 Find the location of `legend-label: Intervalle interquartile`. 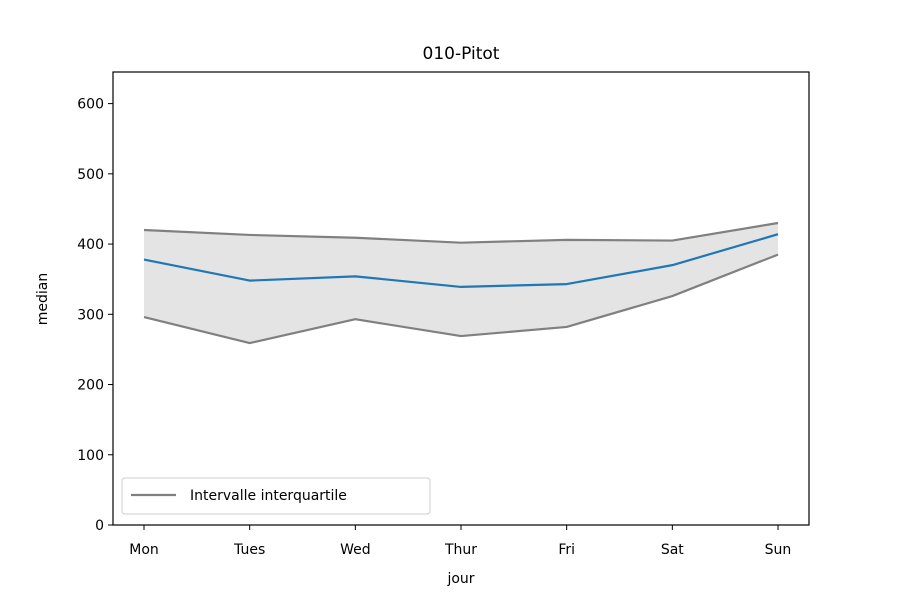

legend-label: Intervalle interquartile is located at coordinates (268, 496).